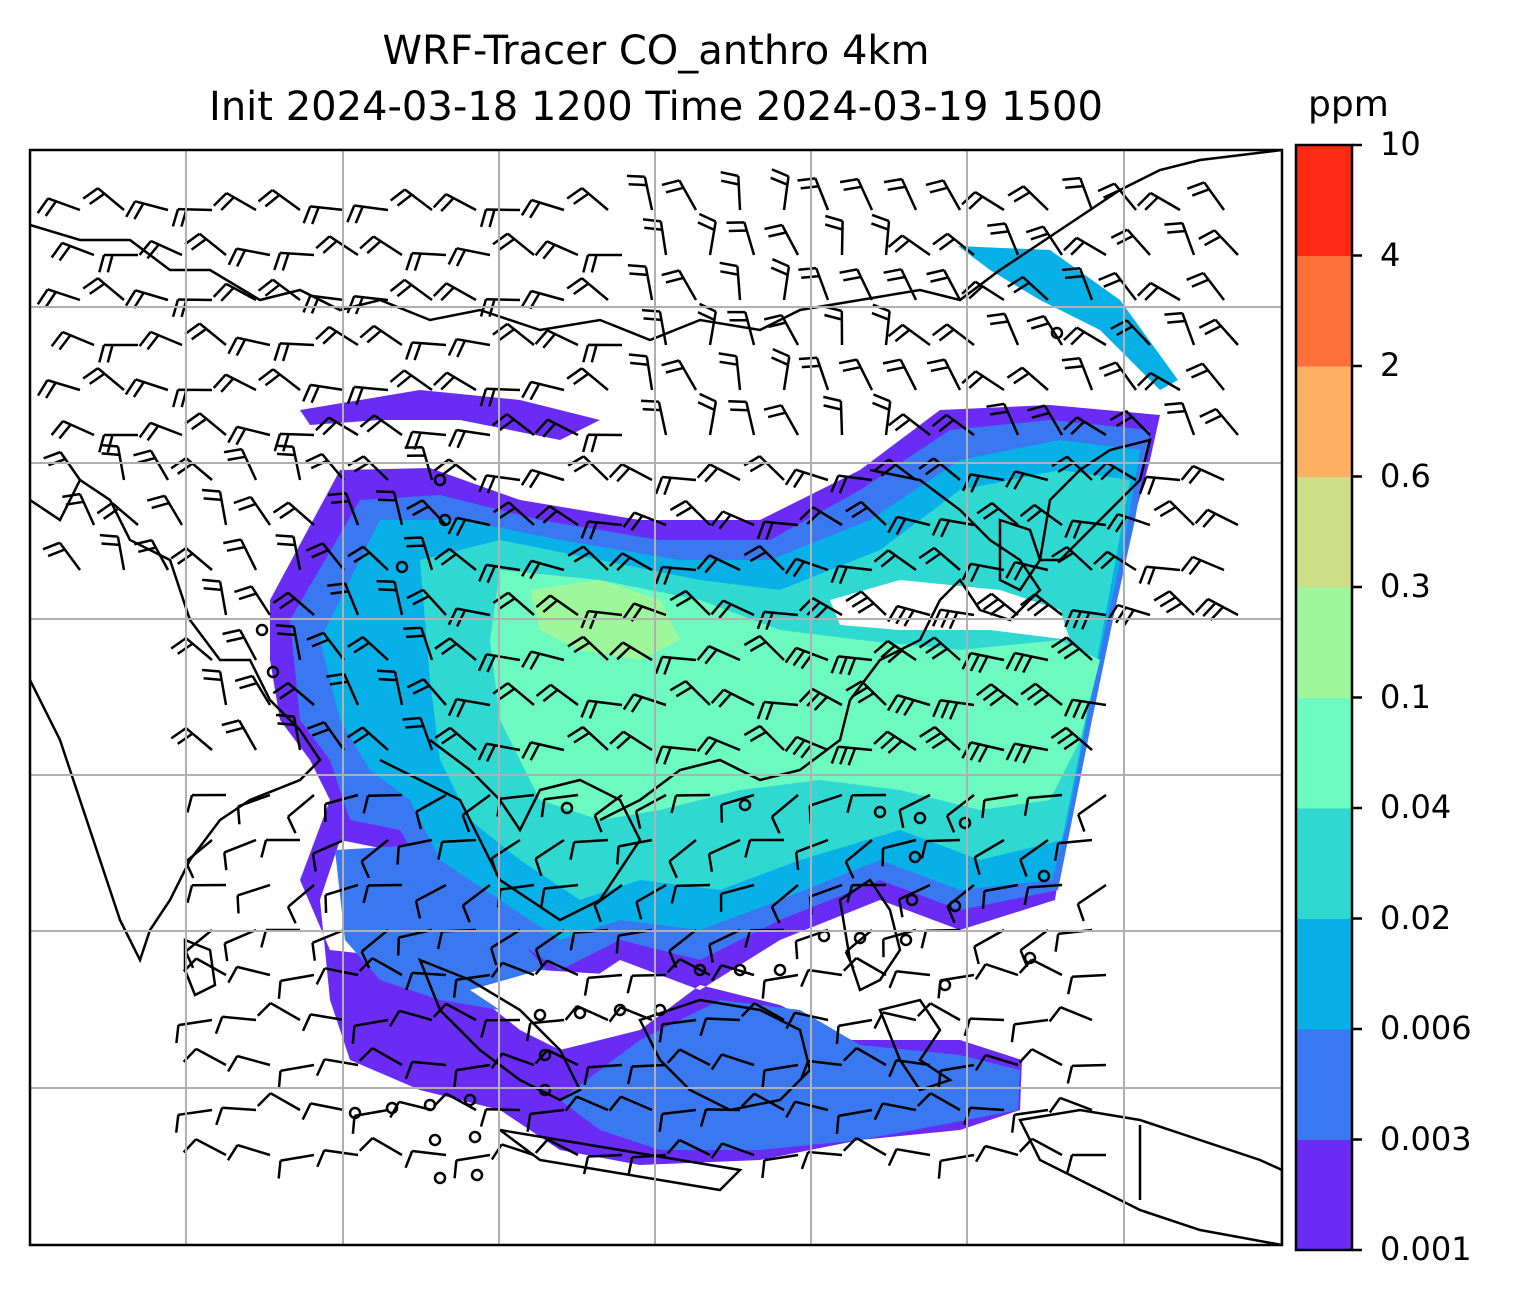 The width and height of the screenshot is (1528, 1306). I want to click on coastline-india, so click(176, 721).